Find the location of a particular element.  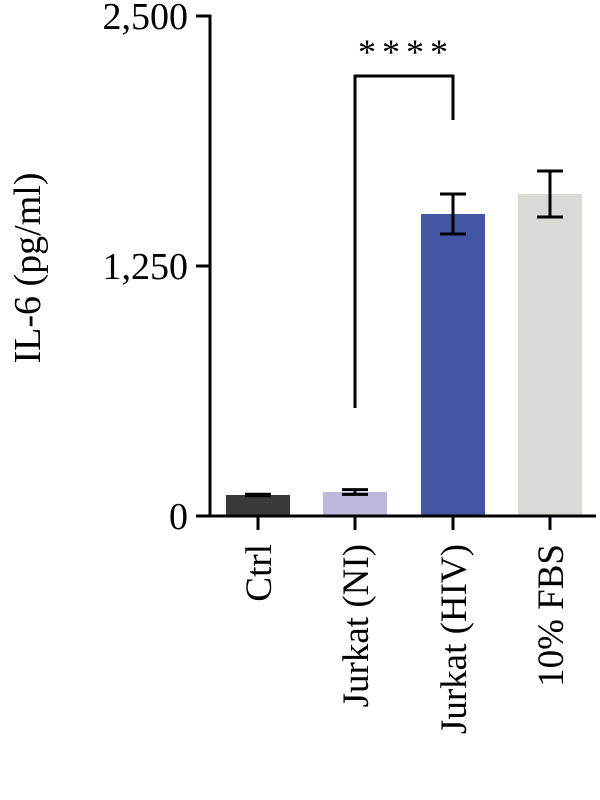

y-tick-label-1250: 1,250 is located at coordinates (146, 267).